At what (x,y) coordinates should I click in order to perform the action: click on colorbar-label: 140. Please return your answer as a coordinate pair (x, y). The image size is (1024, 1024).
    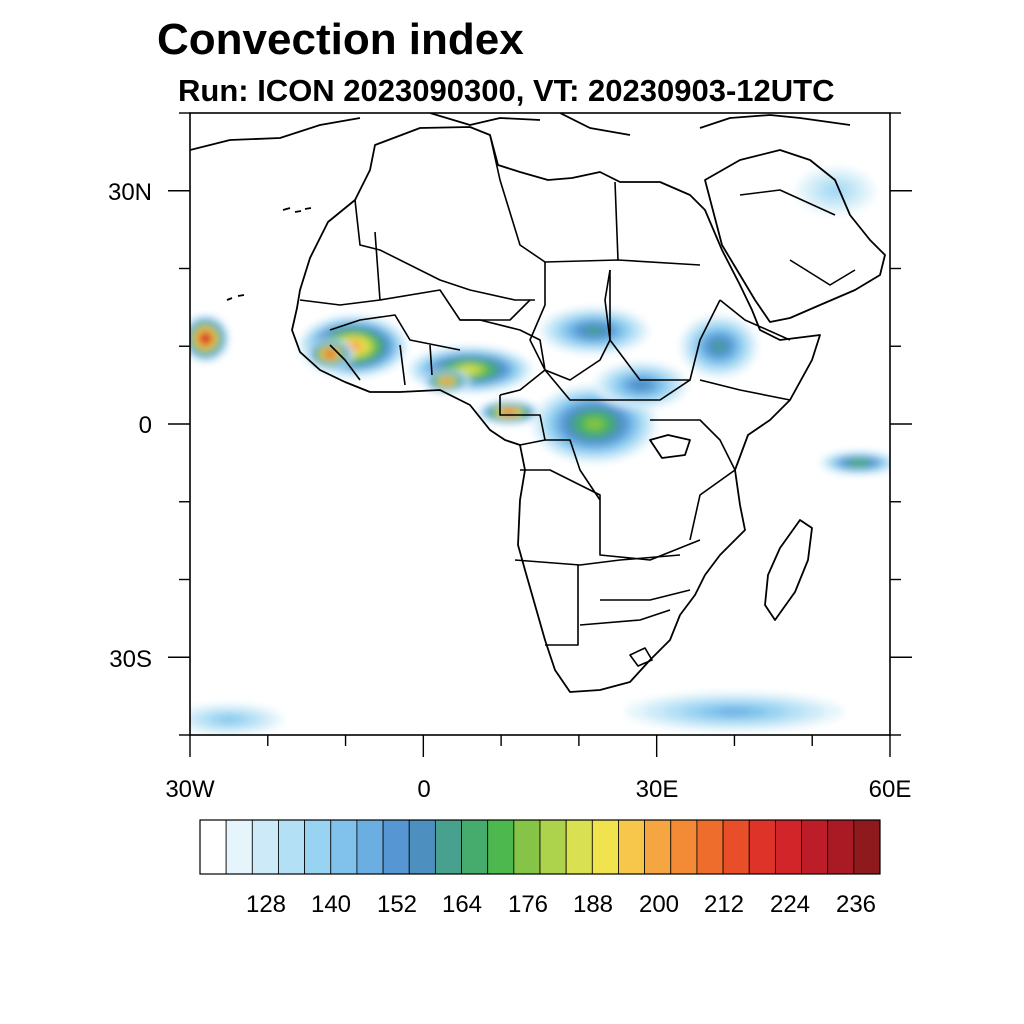
    Looking at the image, I should click on (331, 904).